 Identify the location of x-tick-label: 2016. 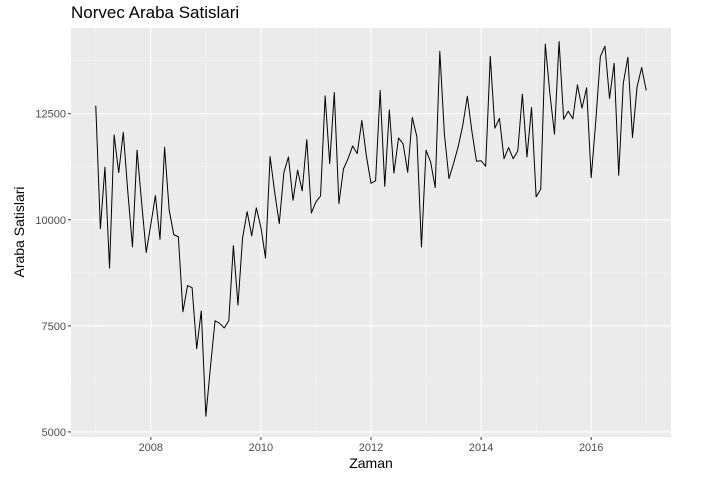
(591, 448).